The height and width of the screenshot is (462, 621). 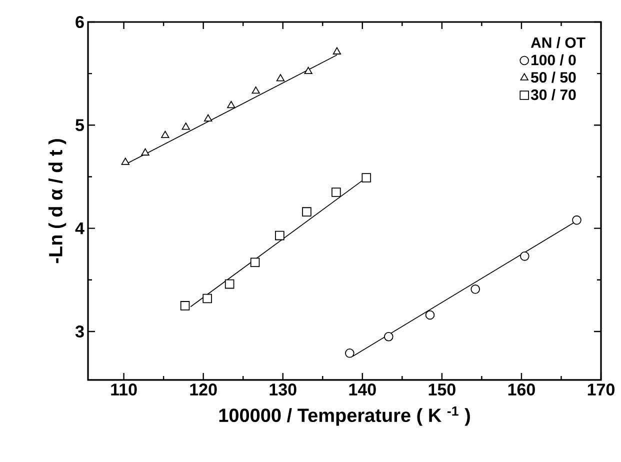 What do you see at coordinates (553, 60) in the screenshot?
I see `legend-label: 100 / 0` at bounding box center [553, 60].